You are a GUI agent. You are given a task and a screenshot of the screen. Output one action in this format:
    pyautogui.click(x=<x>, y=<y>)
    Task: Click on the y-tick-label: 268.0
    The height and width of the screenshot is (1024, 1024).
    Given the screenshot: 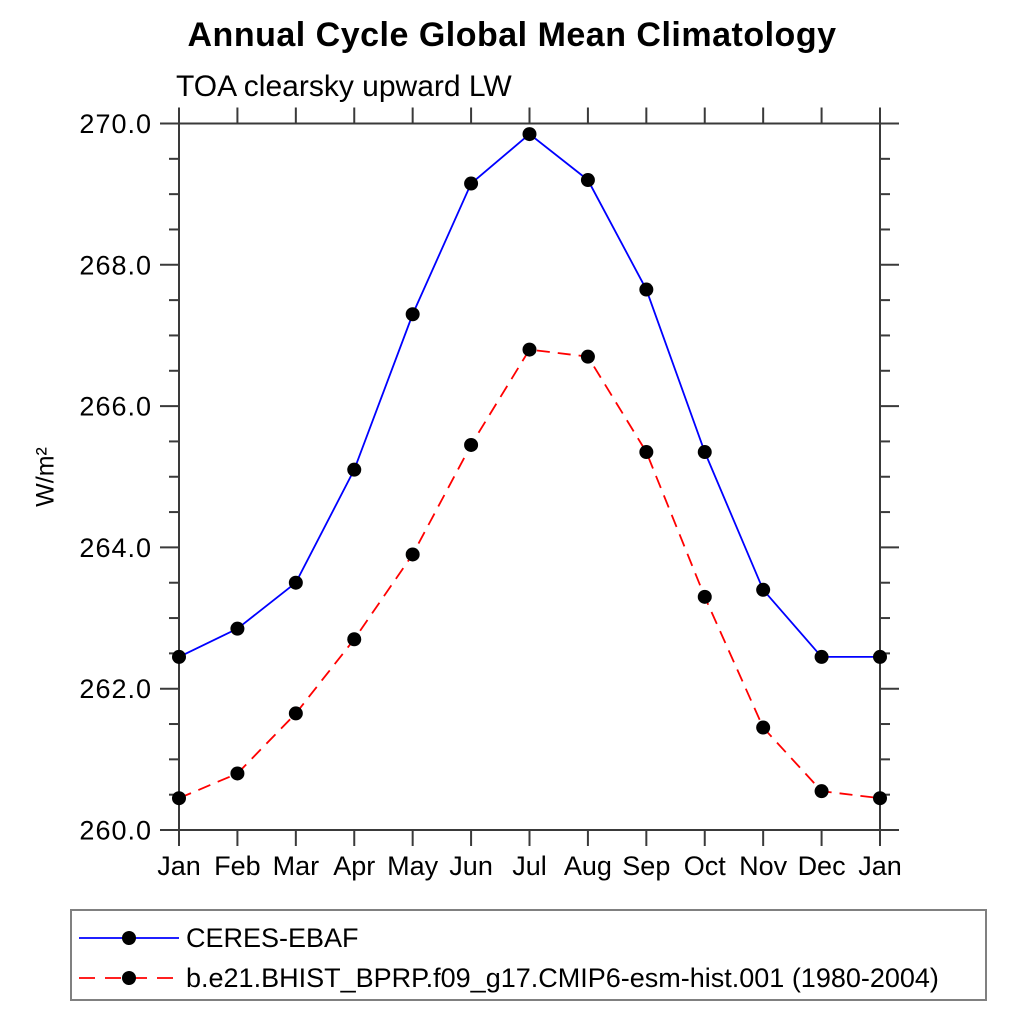 What is the action you would take?
    pyautogui.click(x=115, y=265)
    